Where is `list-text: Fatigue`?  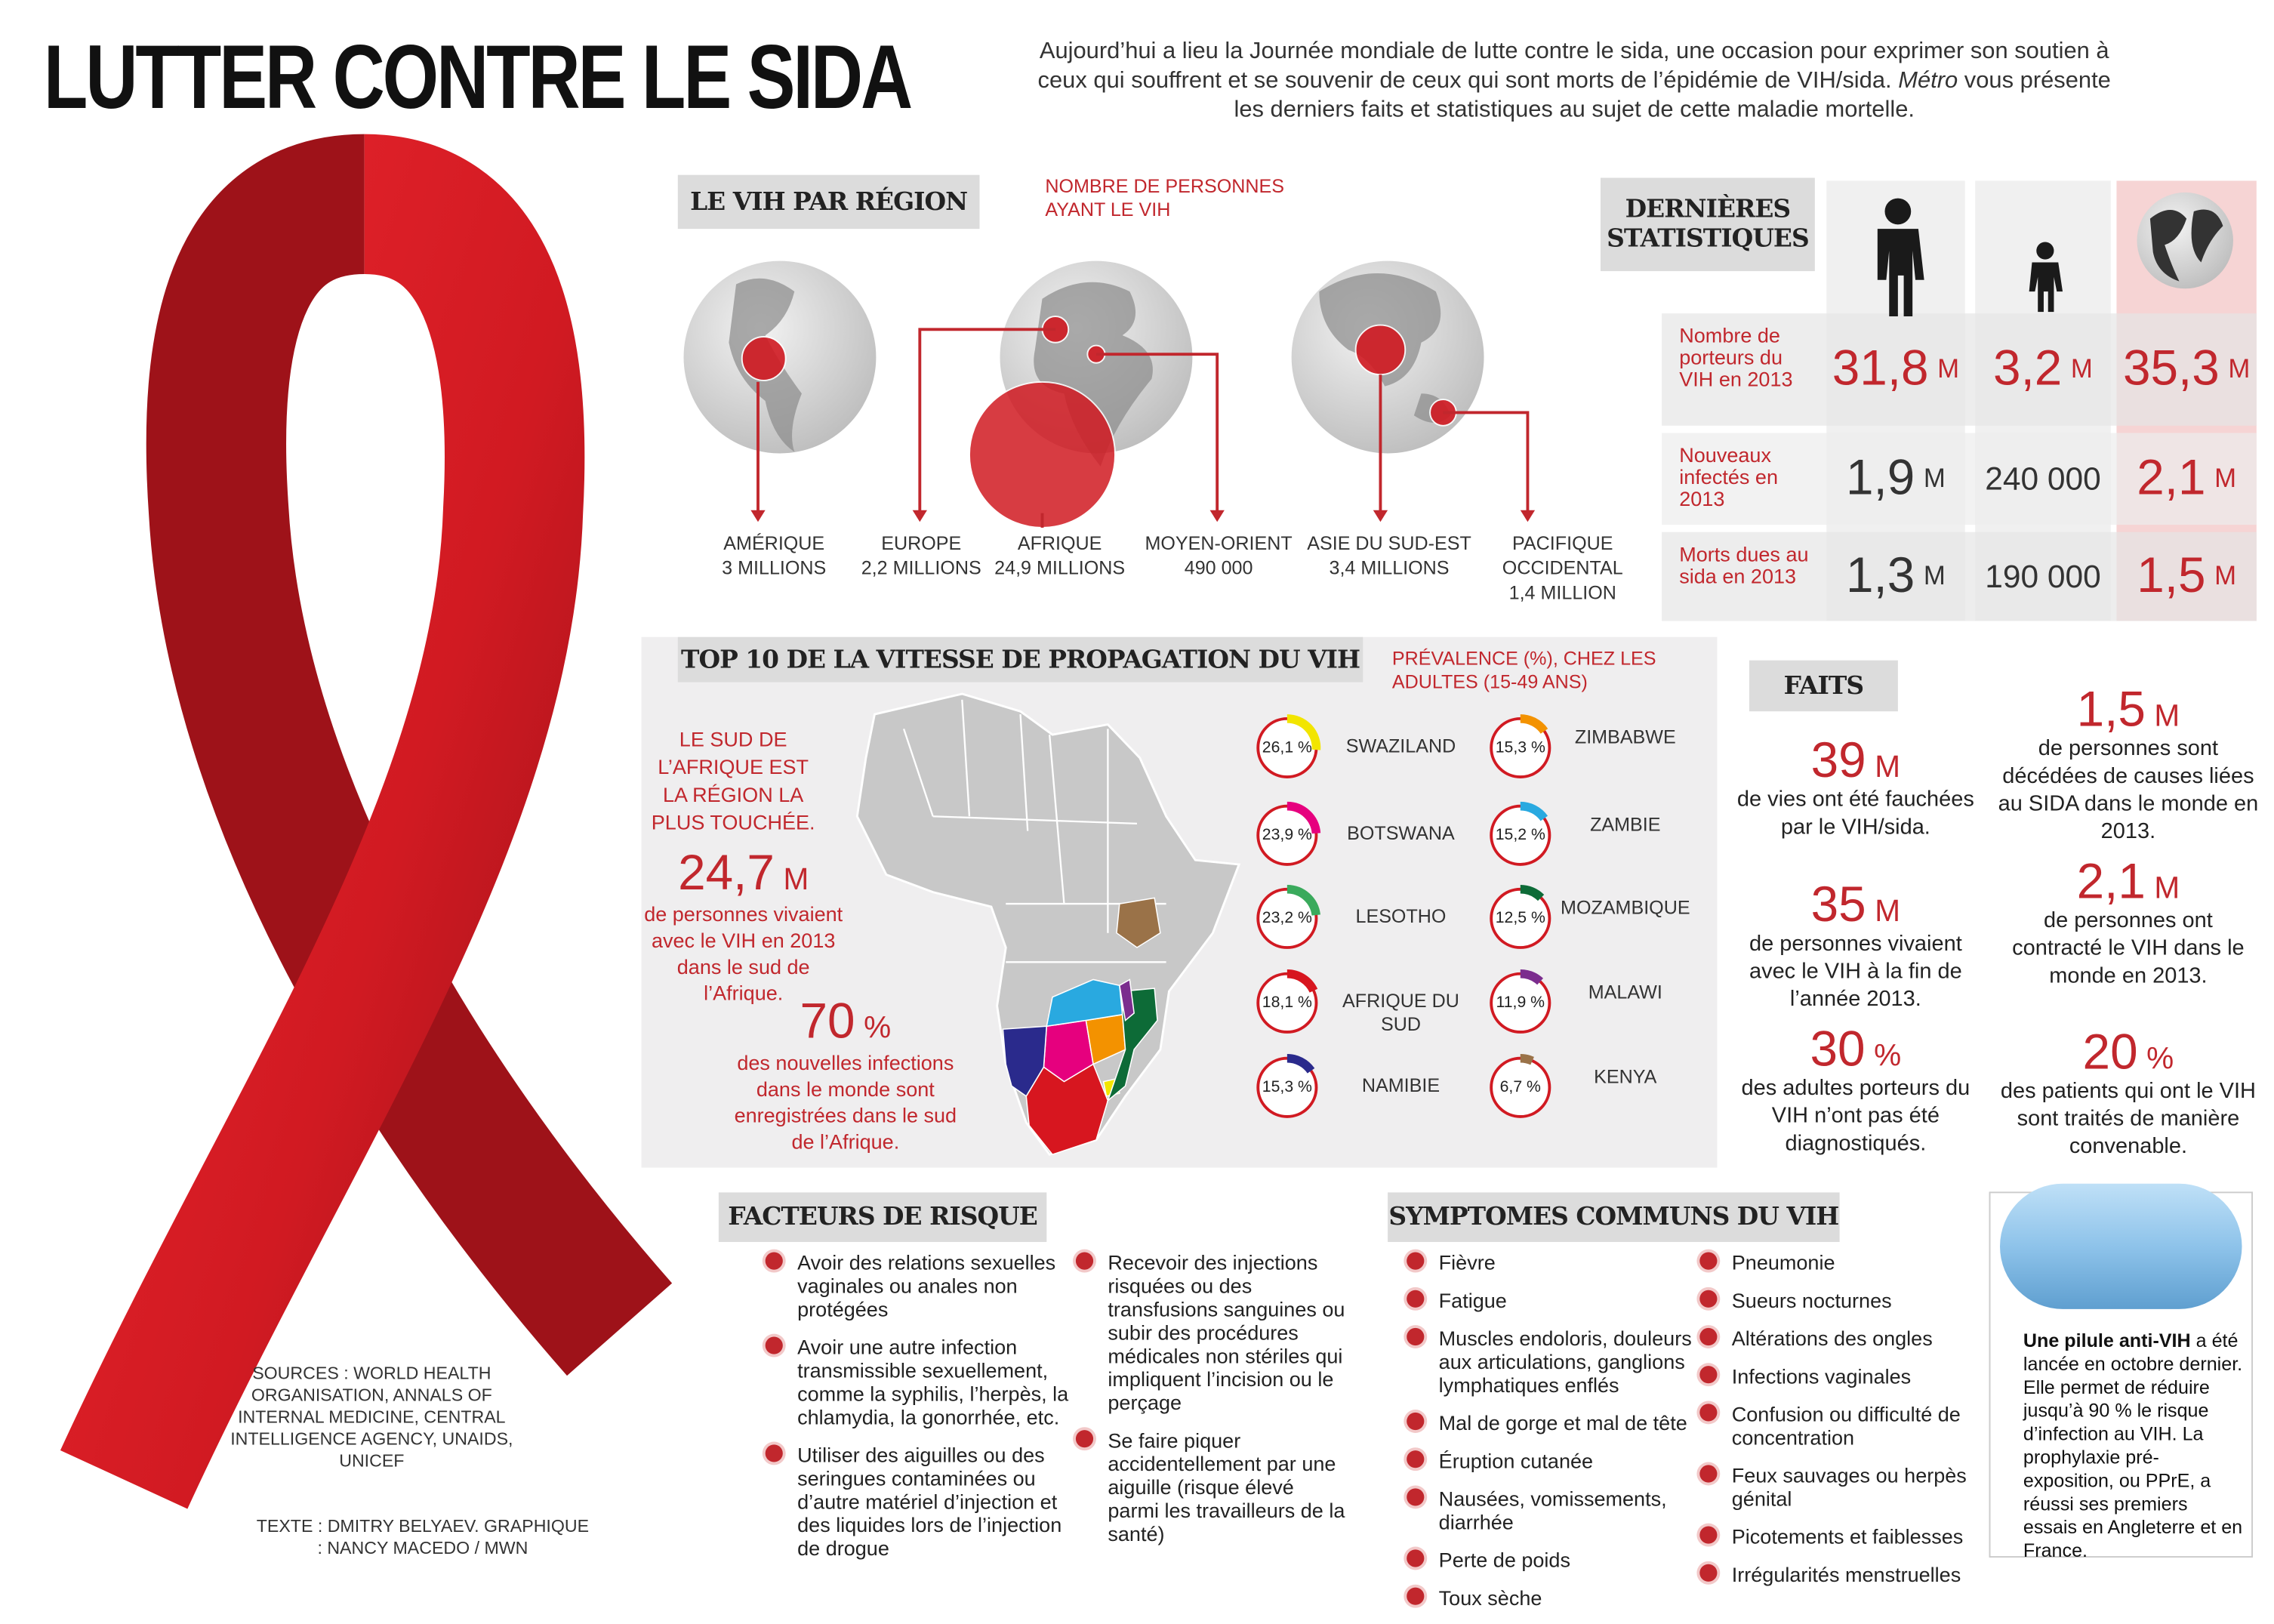 list-text: Fatigue is located at coordinates (1472, 1300).